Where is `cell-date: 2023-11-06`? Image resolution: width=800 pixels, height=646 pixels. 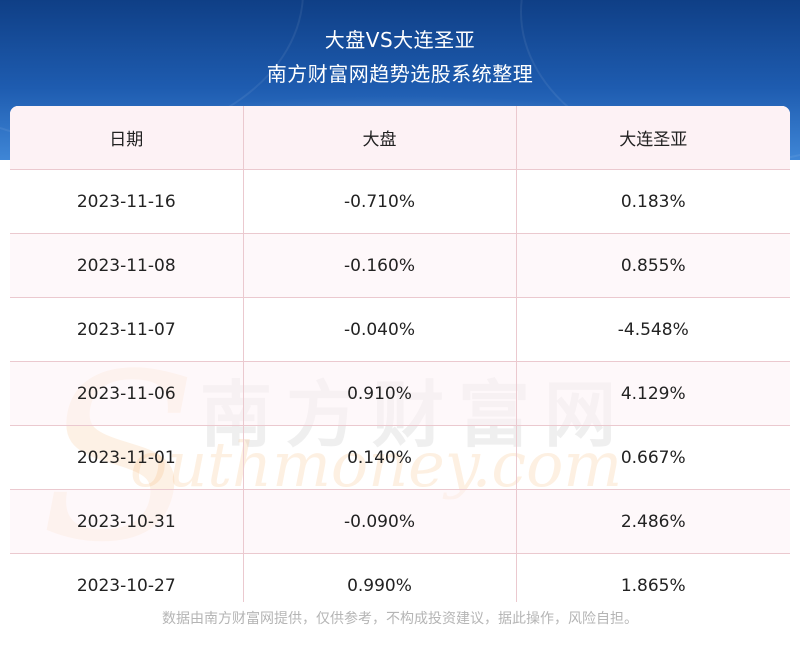
cell-date: 2023-11-06 is located at coordinates (127, 393).